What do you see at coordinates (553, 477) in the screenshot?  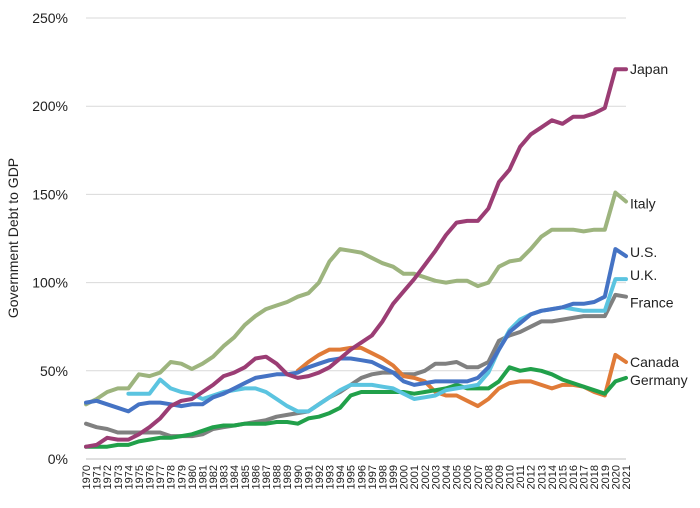 I see `x-tick-label: 2014` at bounding box center [553, 477].